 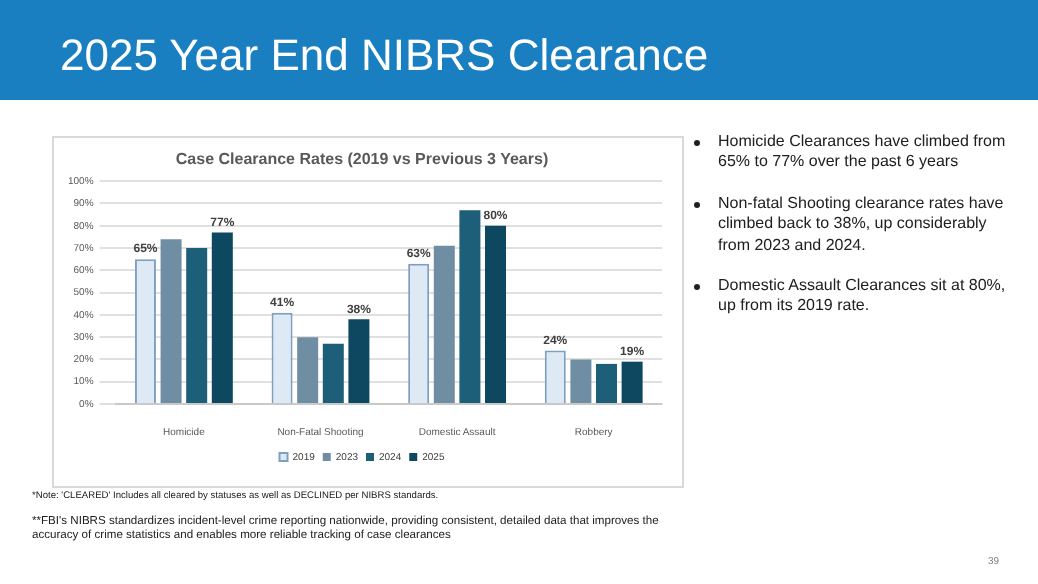 I want to click on text: Domestic Assault Clearances sit at 80%, up from its 2019 rate., so click(x=863, y=296).